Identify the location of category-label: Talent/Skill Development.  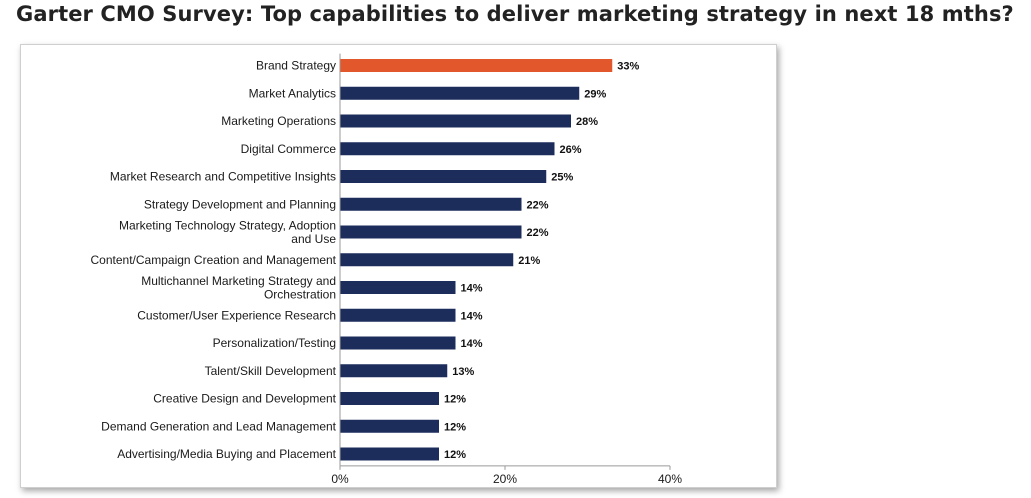
(271, 371).